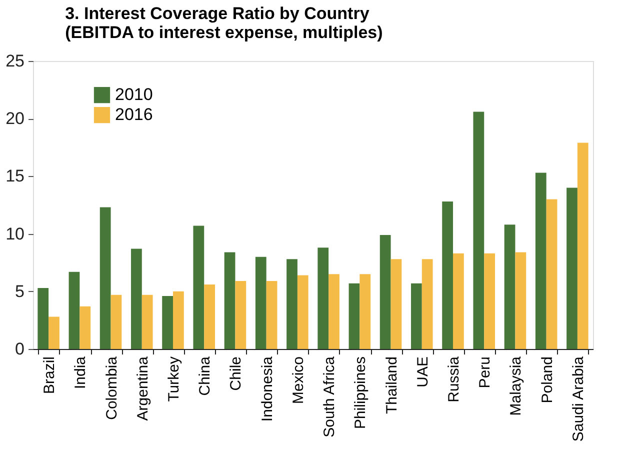 This screenshot has height=456, width=638. What do you see at coordinates (423, 372) in the screenshot?
I see `x-tick-label: UAE` at bounding box center [423, 372].